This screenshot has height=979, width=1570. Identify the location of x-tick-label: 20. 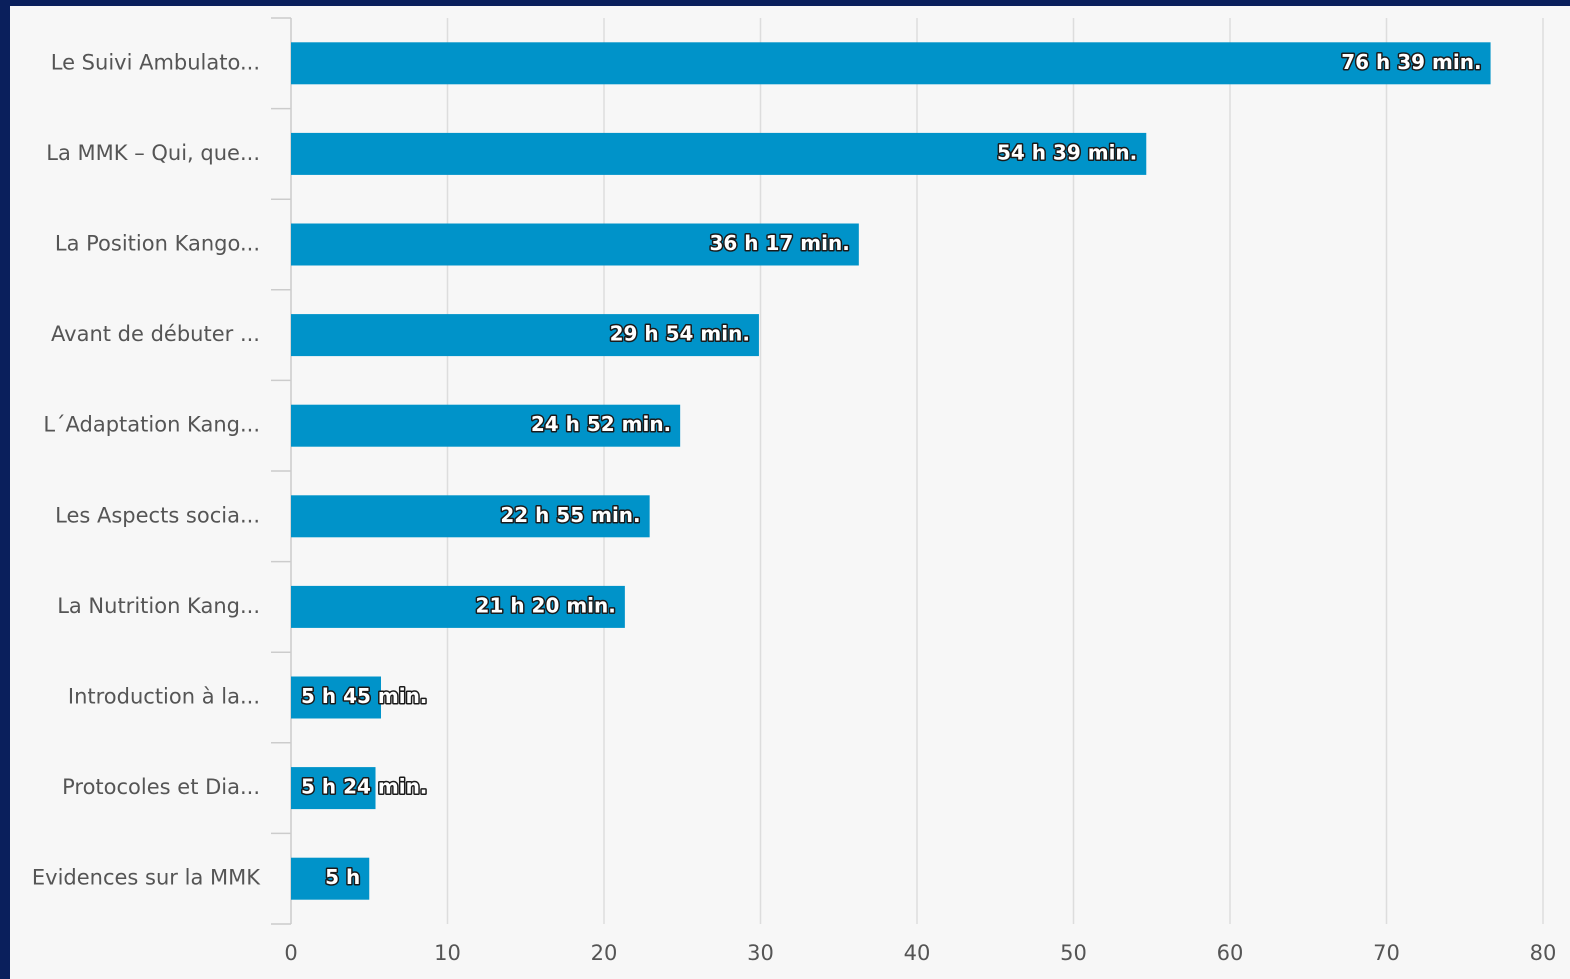
(604, 953).